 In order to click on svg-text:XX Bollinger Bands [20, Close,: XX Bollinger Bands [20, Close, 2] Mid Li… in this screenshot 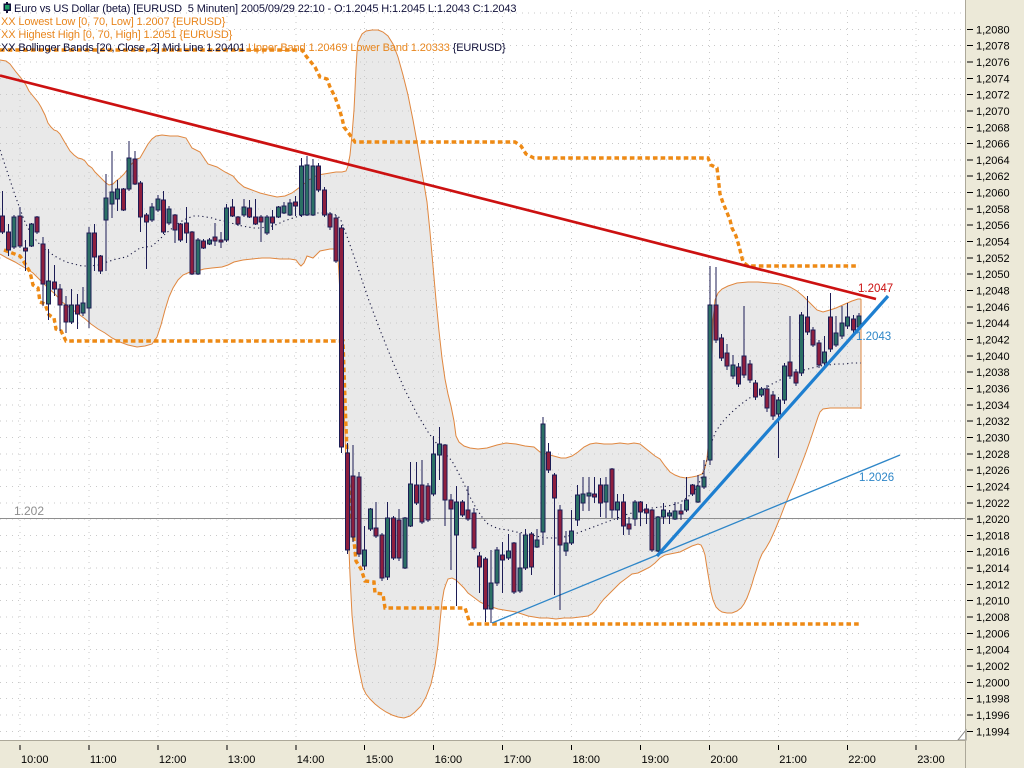, I will do `click(253, 48)`.